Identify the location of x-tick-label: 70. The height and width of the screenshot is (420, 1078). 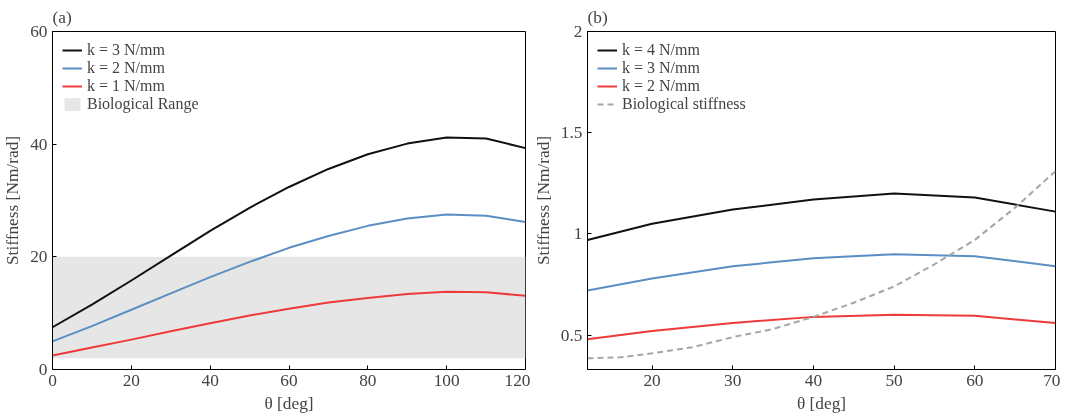
(1052, 380).